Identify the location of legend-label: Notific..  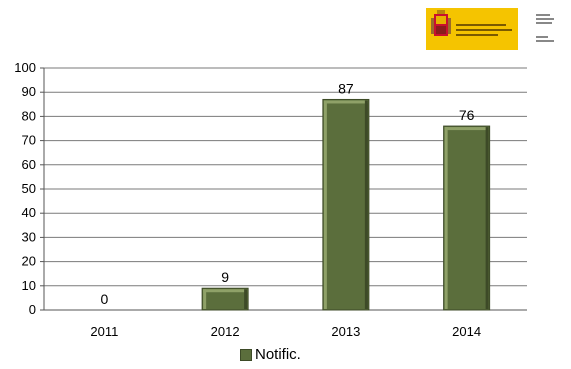
(278, 354).